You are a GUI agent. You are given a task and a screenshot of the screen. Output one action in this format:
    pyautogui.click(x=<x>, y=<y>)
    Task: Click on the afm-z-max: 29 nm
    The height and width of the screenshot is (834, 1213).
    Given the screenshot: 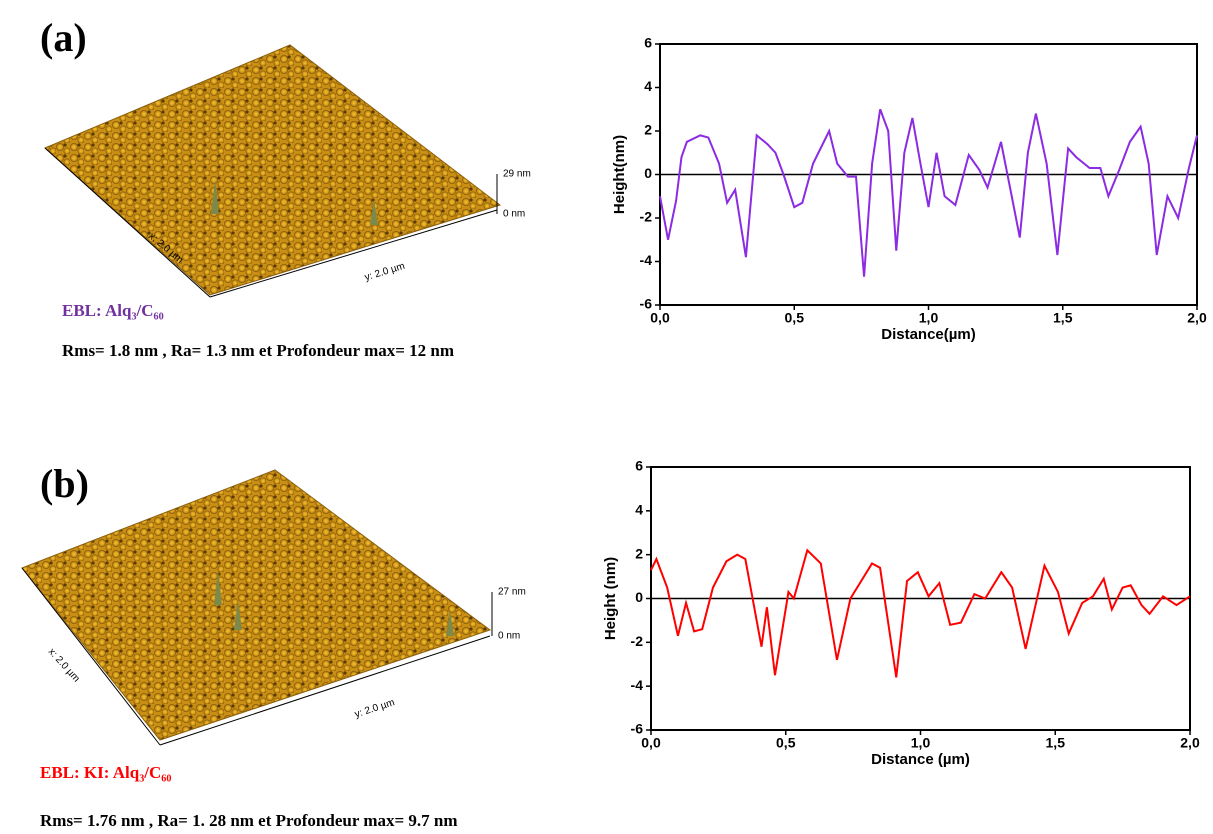 What is the action you would take?
    pyautogui.click(x=517, y=174)
    